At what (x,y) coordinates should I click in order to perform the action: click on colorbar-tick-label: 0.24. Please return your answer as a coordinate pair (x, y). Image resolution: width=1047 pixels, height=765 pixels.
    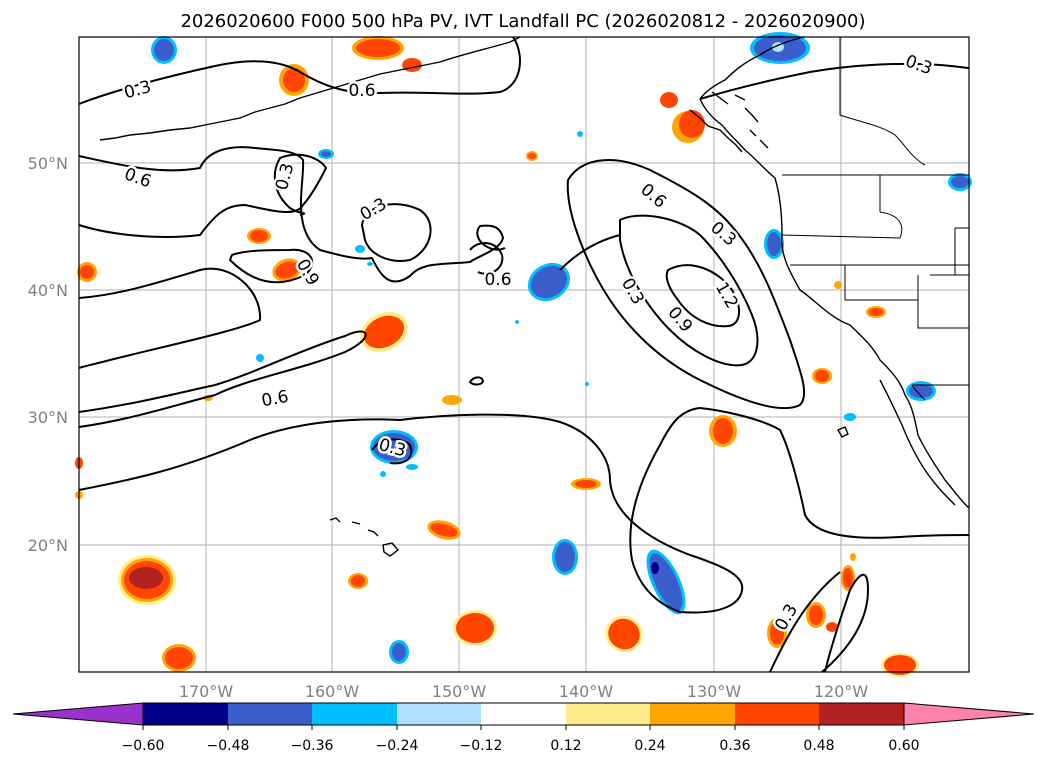
    Looking at the image, I should click on (649, 746).